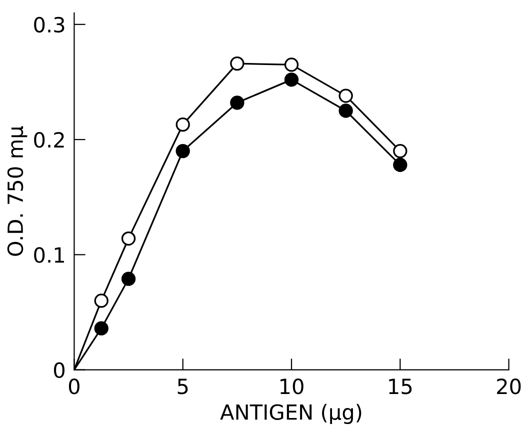 The height and width of the screenshot is (430, 530). I want to click on y-axis-title: O.D. 750 mμ, so click(17, 191).